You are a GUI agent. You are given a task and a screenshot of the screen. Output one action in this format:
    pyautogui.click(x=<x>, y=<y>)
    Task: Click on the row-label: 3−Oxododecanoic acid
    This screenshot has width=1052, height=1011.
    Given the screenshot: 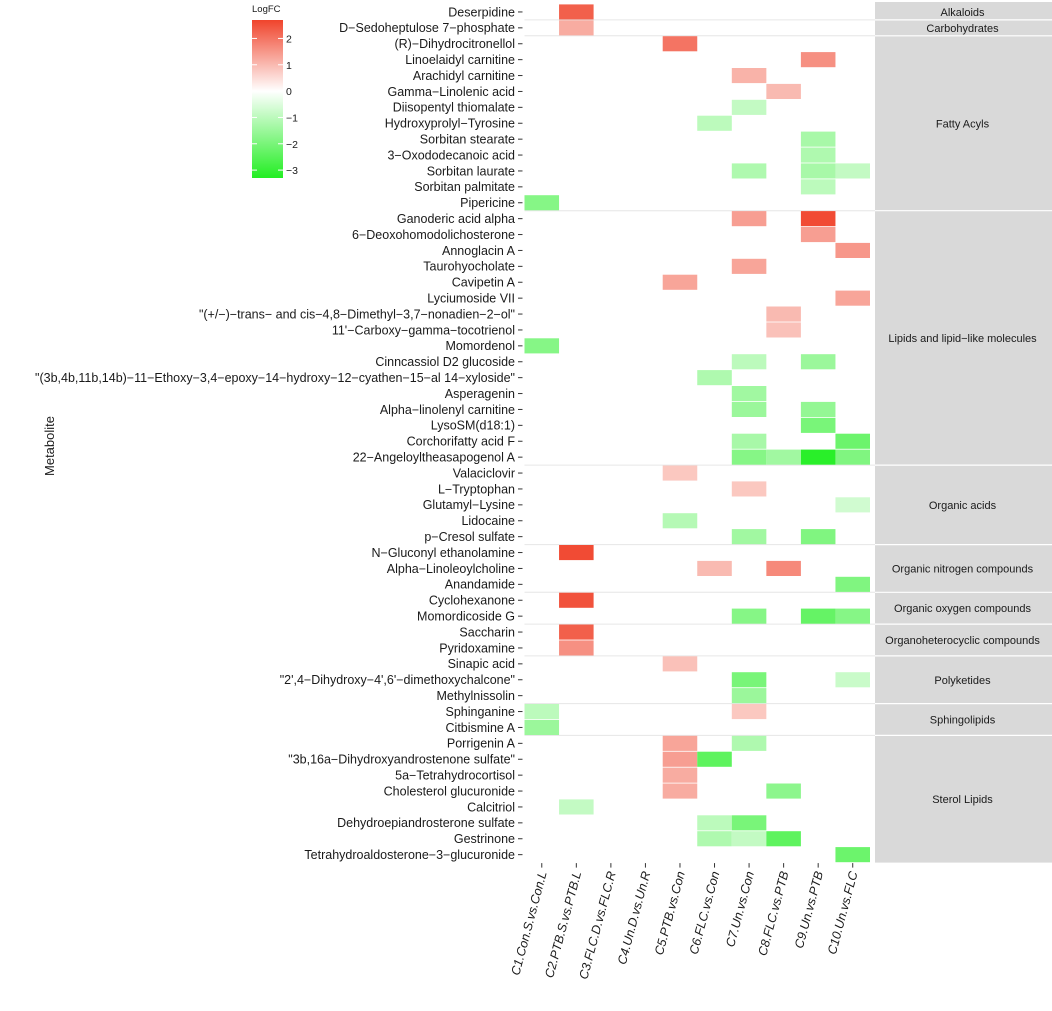 What is the action you would take?
    pyautogui.click(x=451, y=155)
    